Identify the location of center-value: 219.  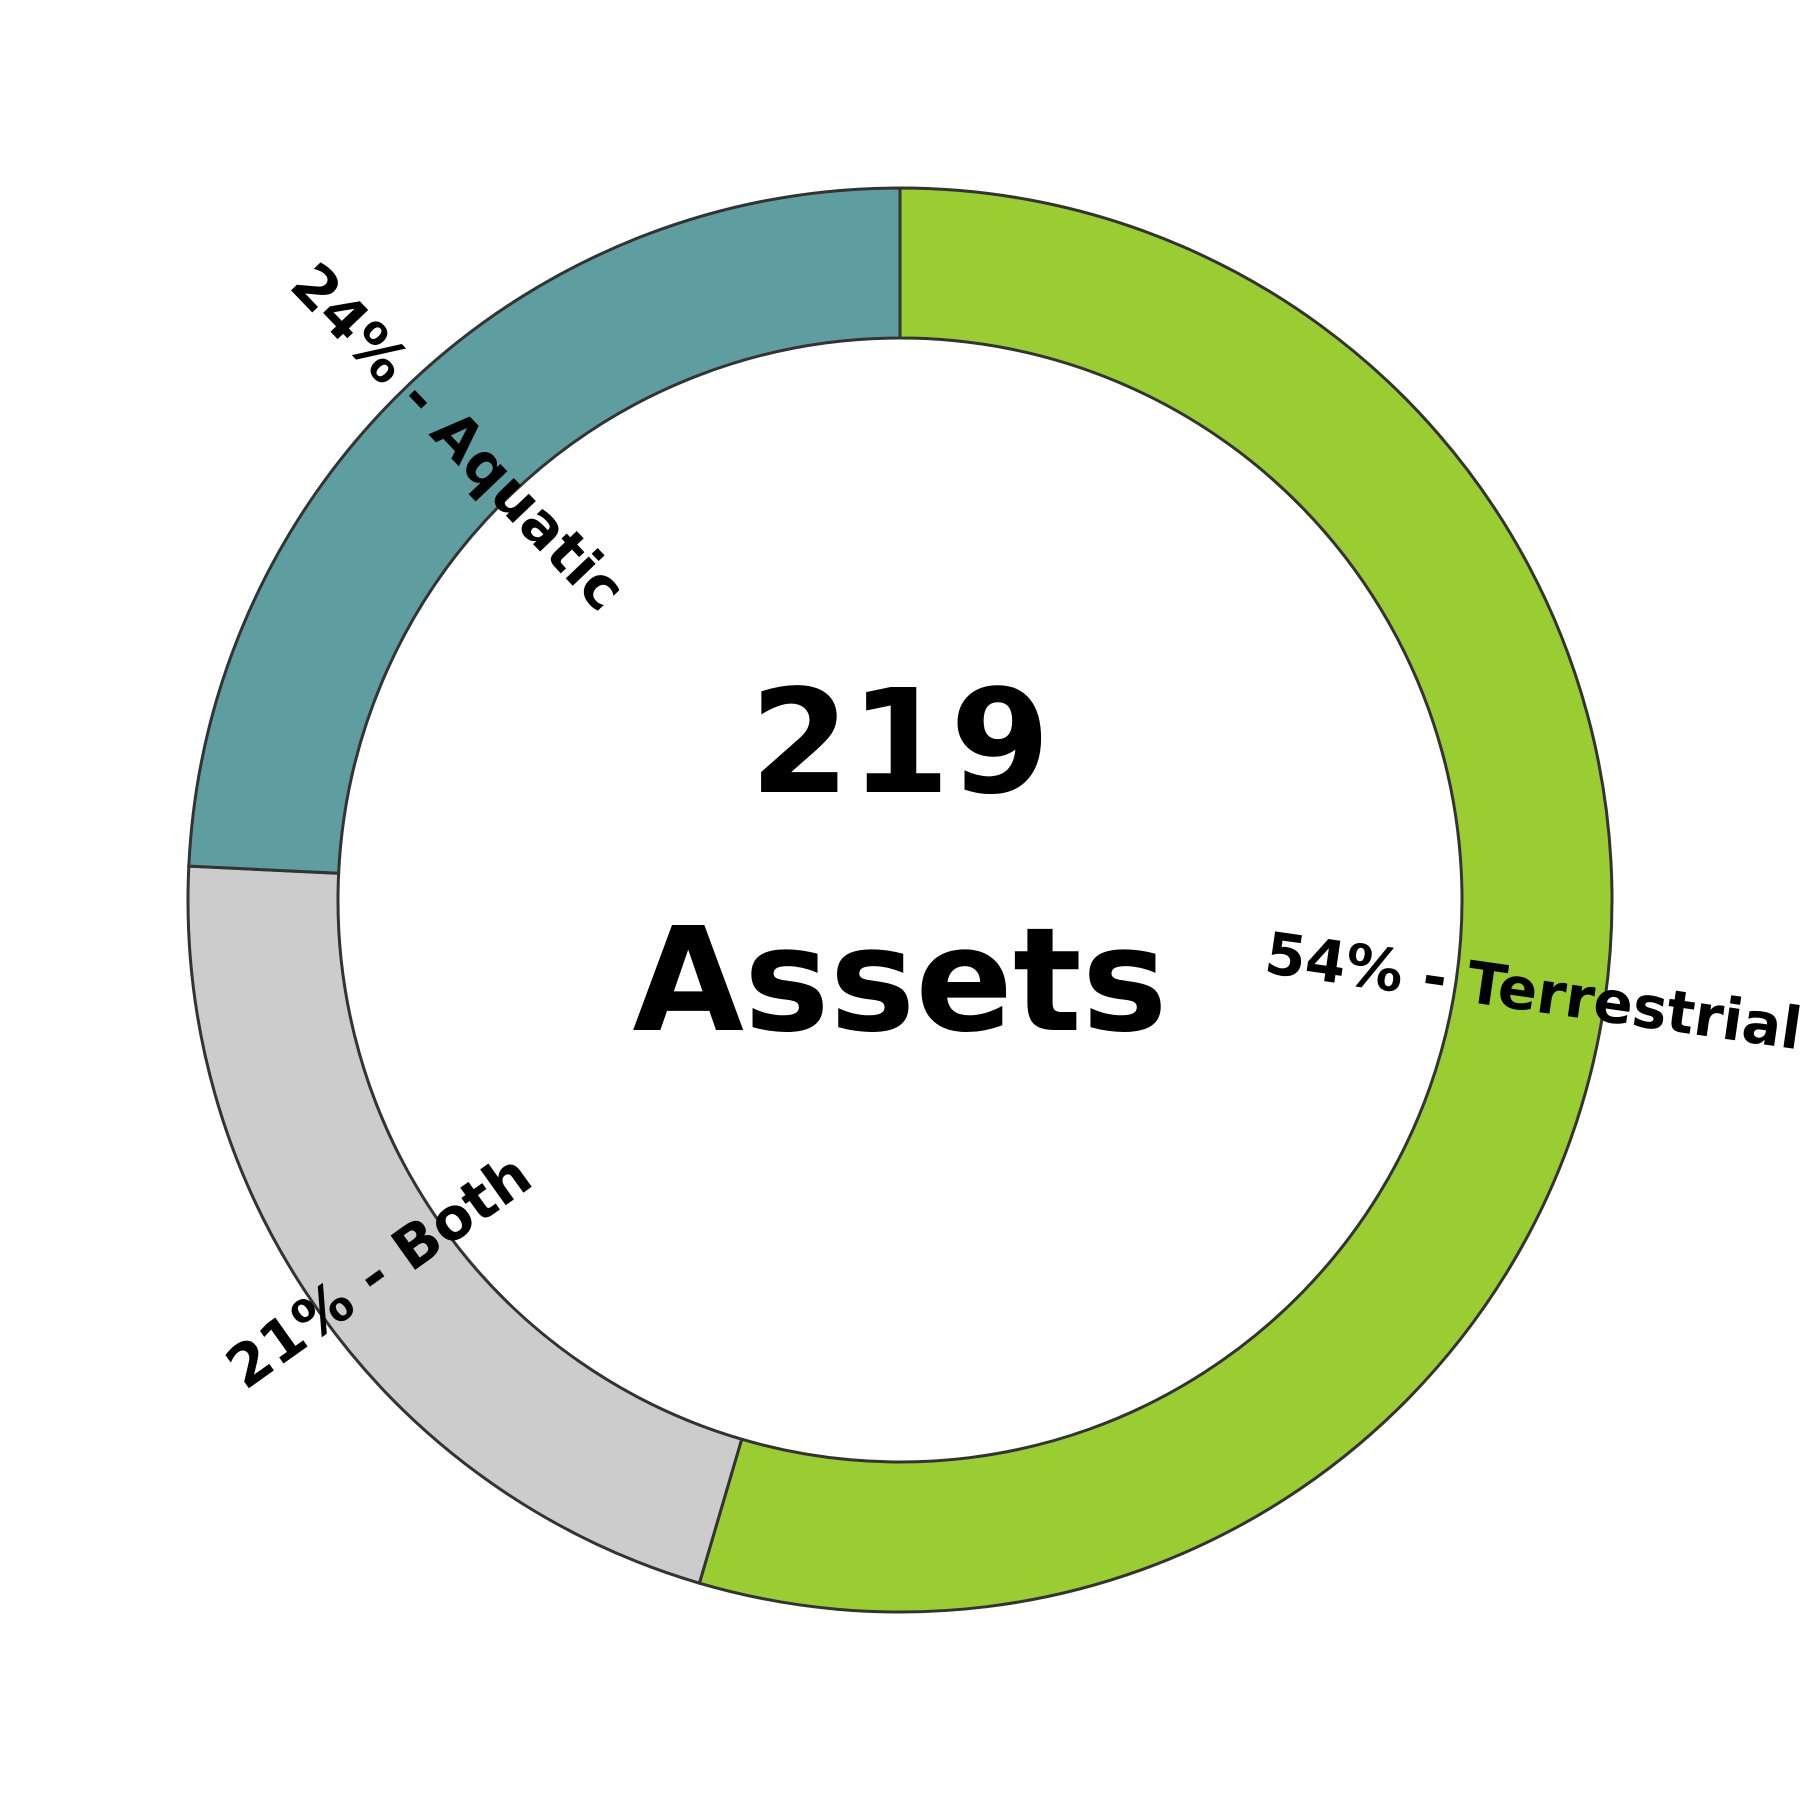
(900, 742).